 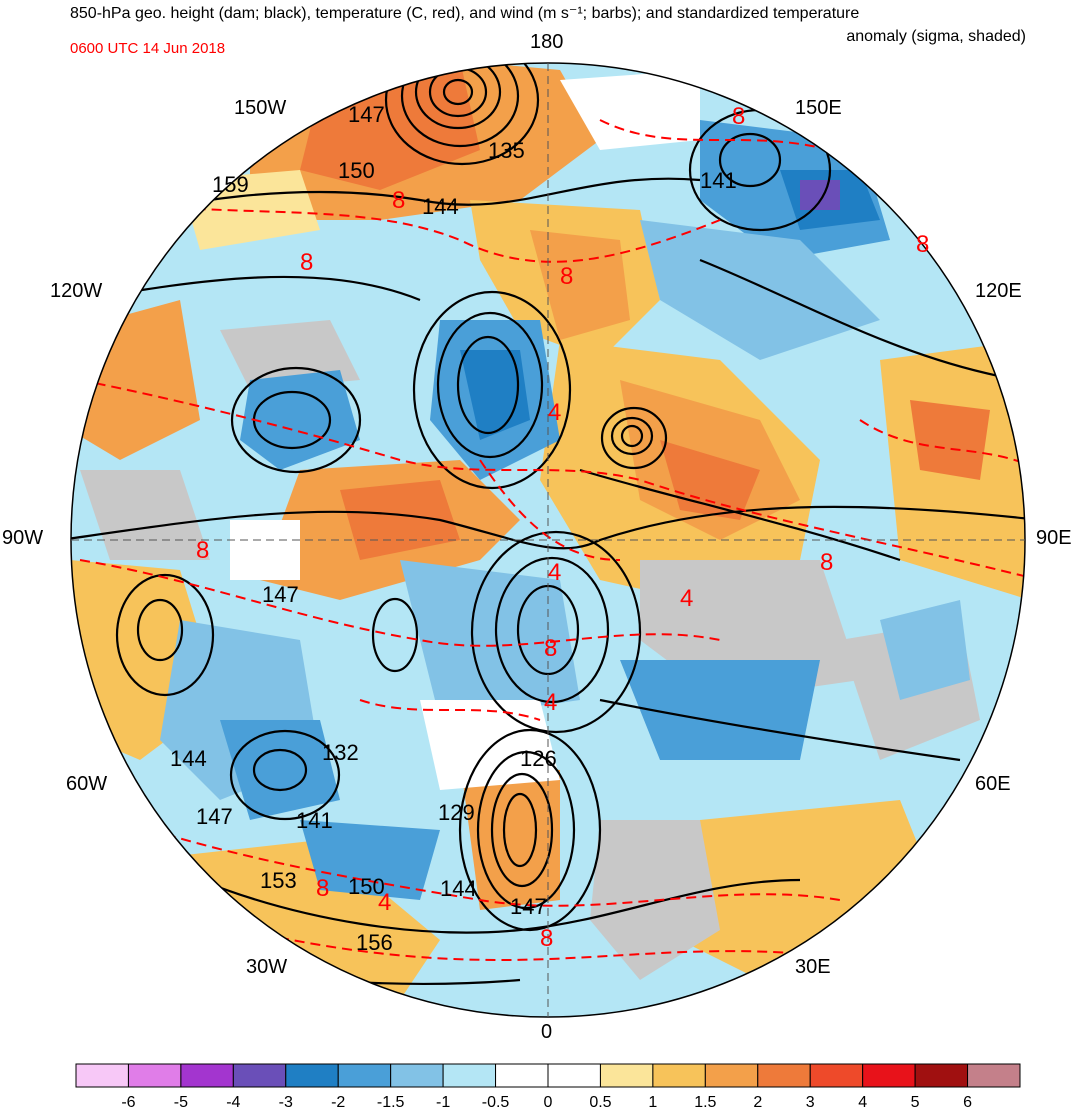 What do you see at coordinates (278, 880) in the screenshot?
I see `height-label: 153` at bounding box center [278, 880].